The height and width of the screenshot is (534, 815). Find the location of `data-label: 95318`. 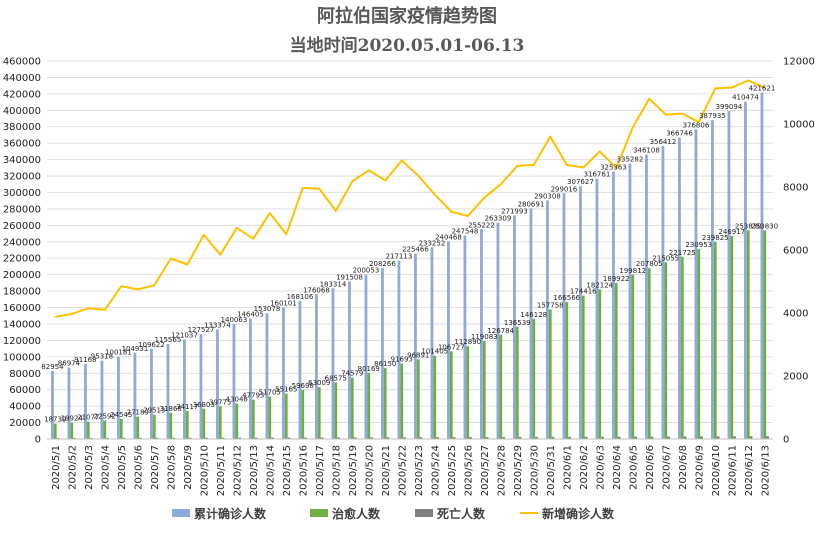

data-label: 95318 is located at coordinates (102, 357).